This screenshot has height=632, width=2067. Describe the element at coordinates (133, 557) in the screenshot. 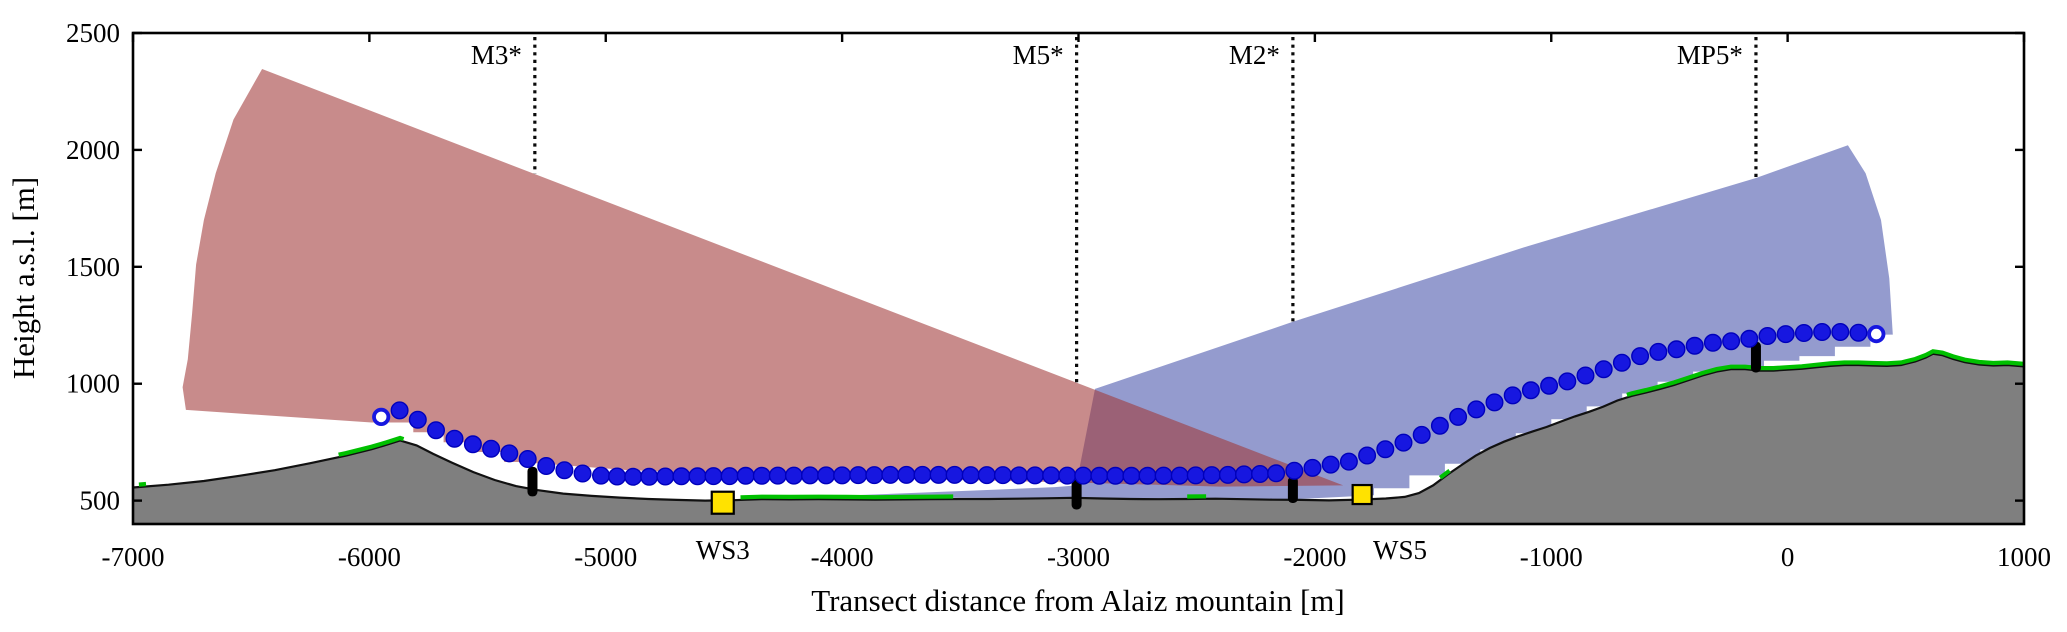

I see `x-tick-label: -7000` at that location.